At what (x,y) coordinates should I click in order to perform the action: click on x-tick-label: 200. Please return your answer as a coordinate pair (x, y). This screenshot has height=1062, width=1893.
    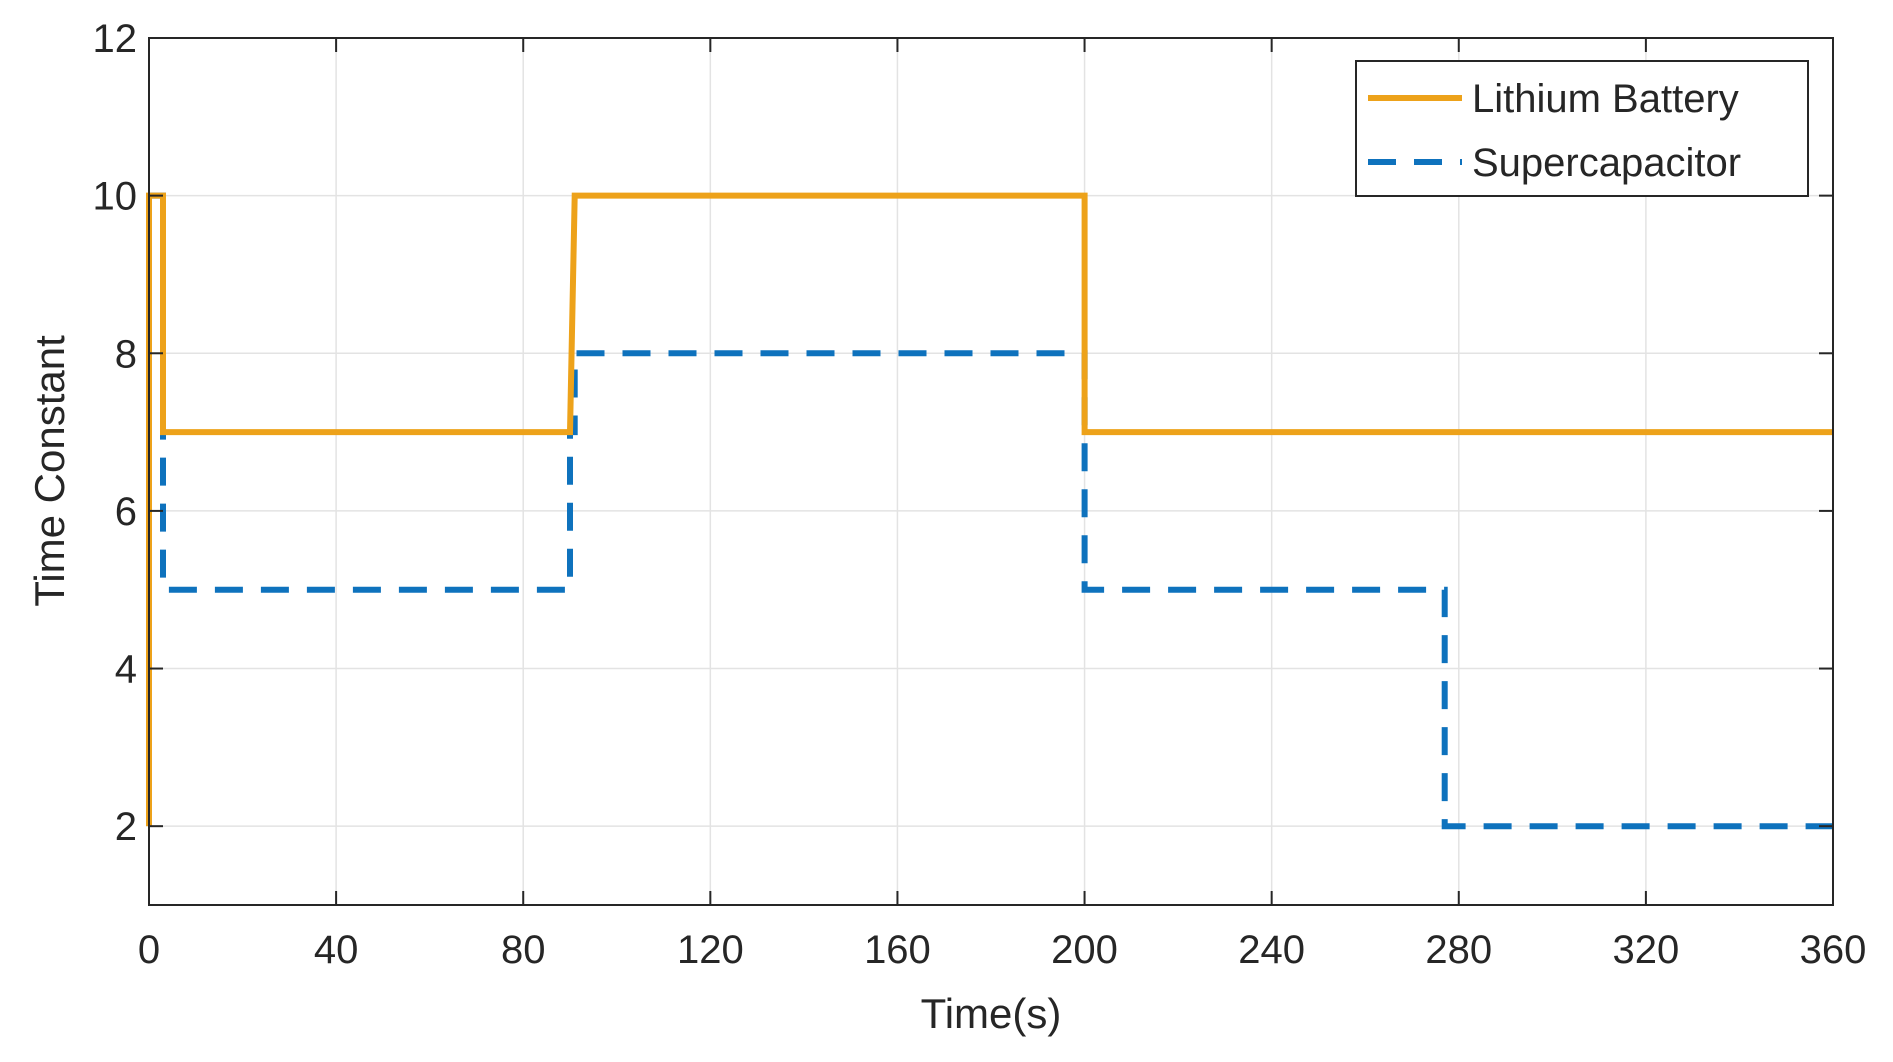
    Looking at the image, I should click on (1084, 950).